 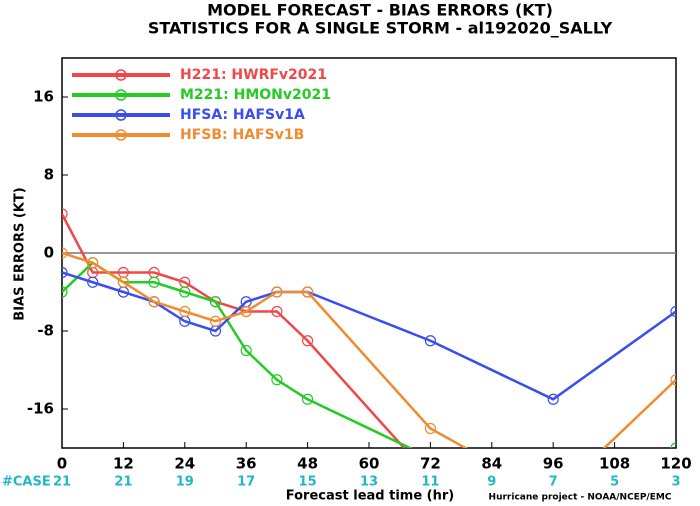 What do you see at coordinates (246, 482) in the screenshot?
I see `case-count: 17` at bounding box center [246, 482].